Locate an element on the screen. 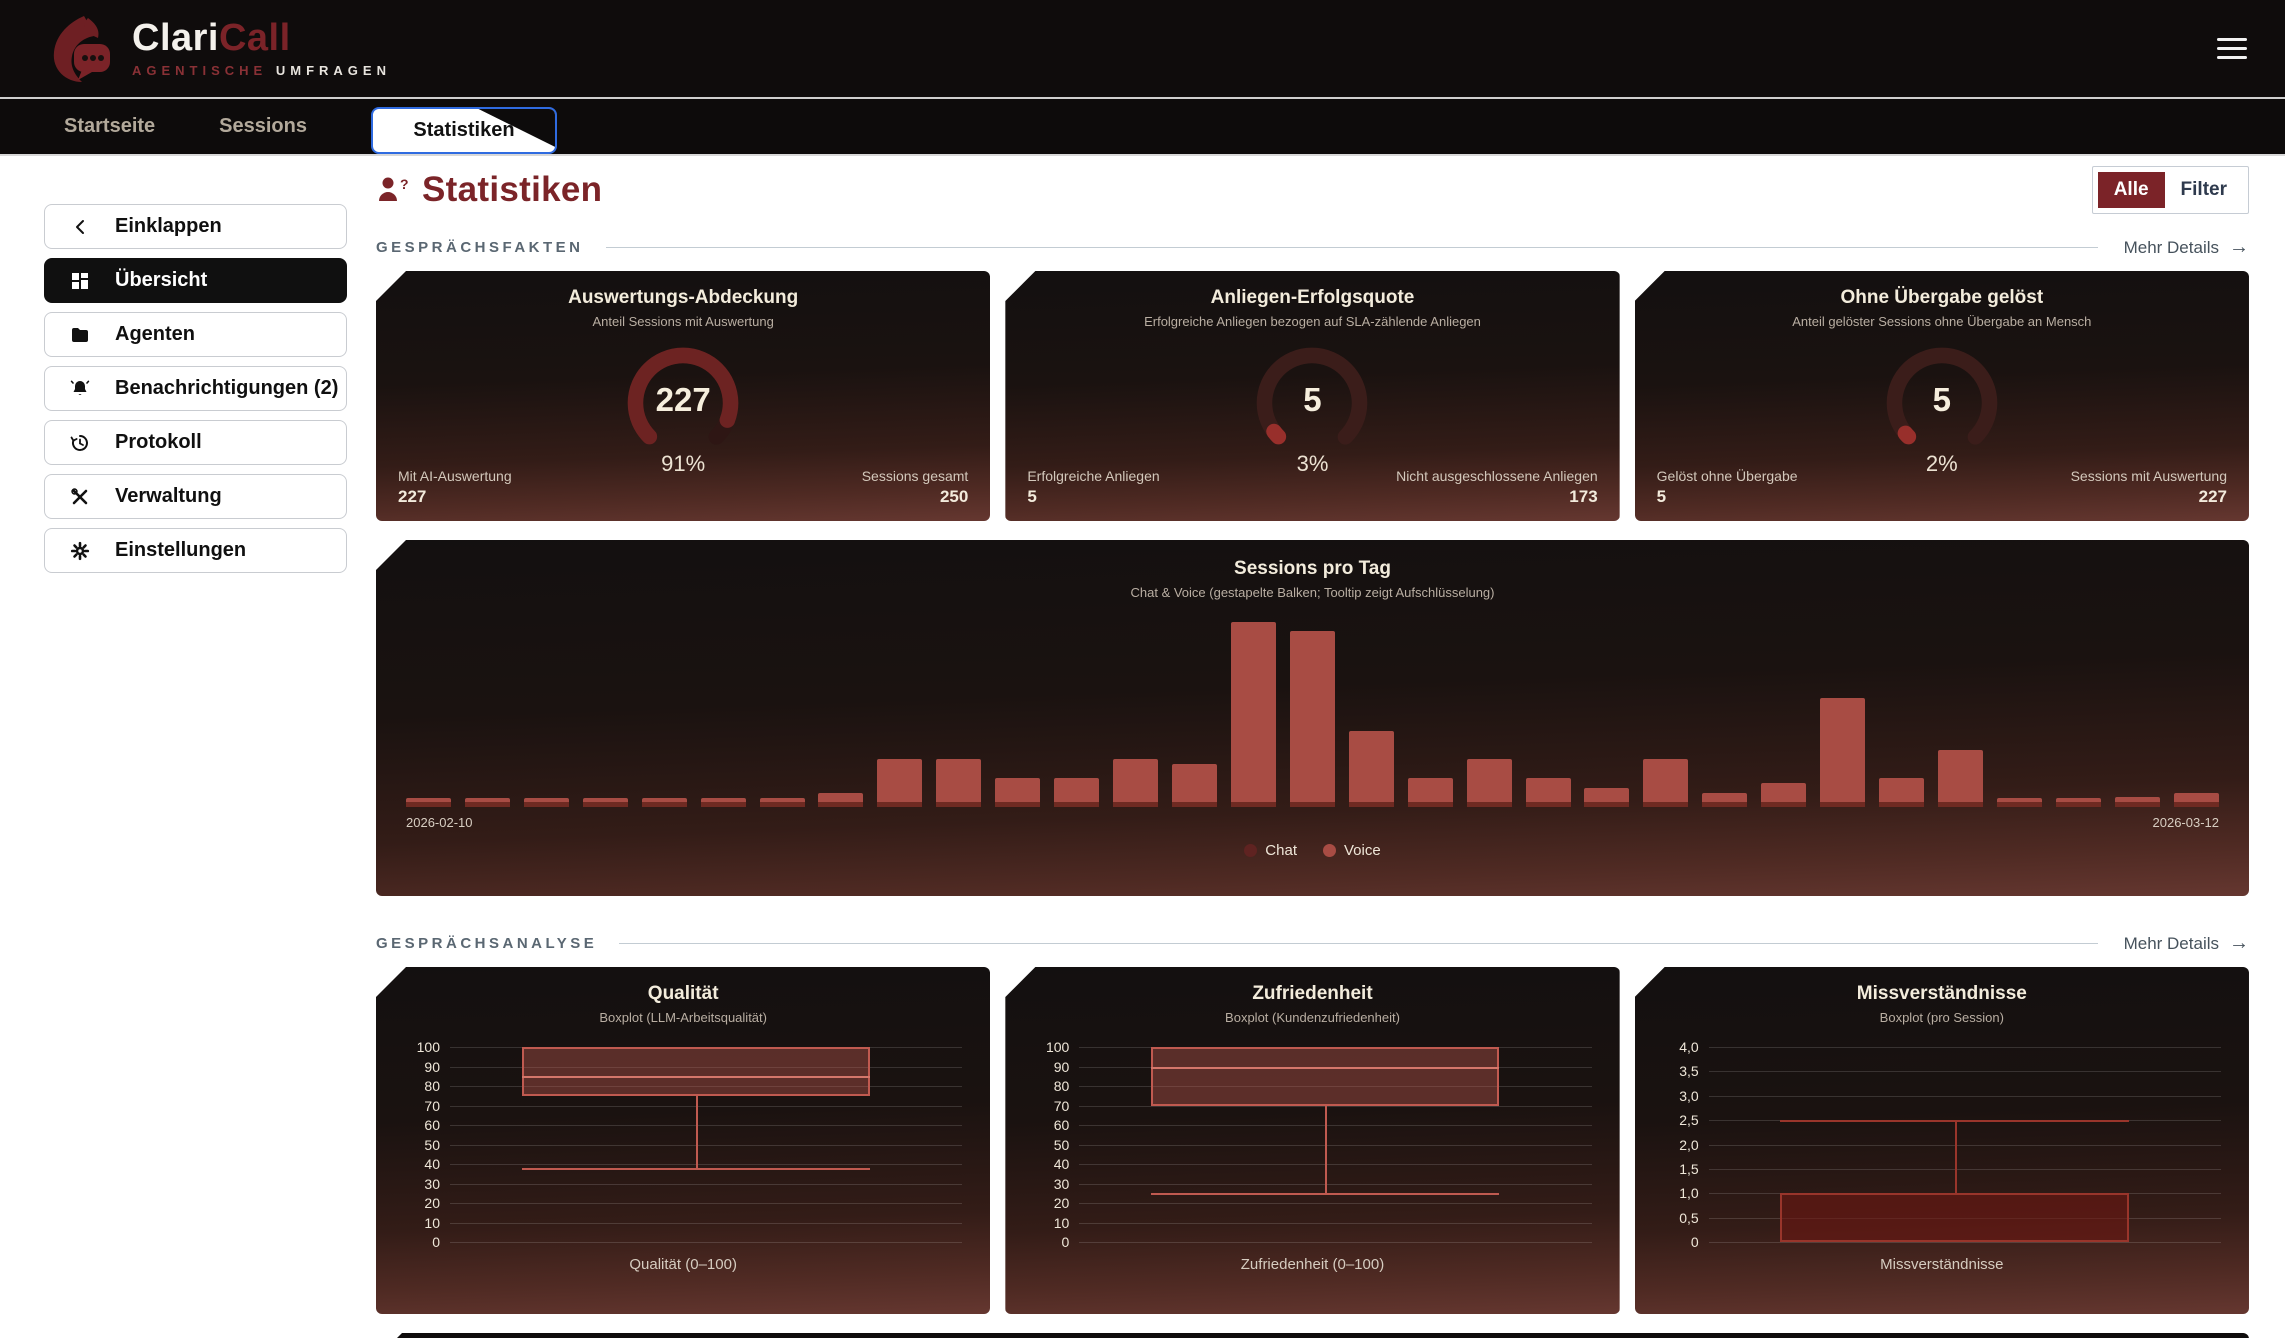  sidebar-item-benachrichtigungen: Benachrichtigungen (2) is located at coordinates (195, 388).